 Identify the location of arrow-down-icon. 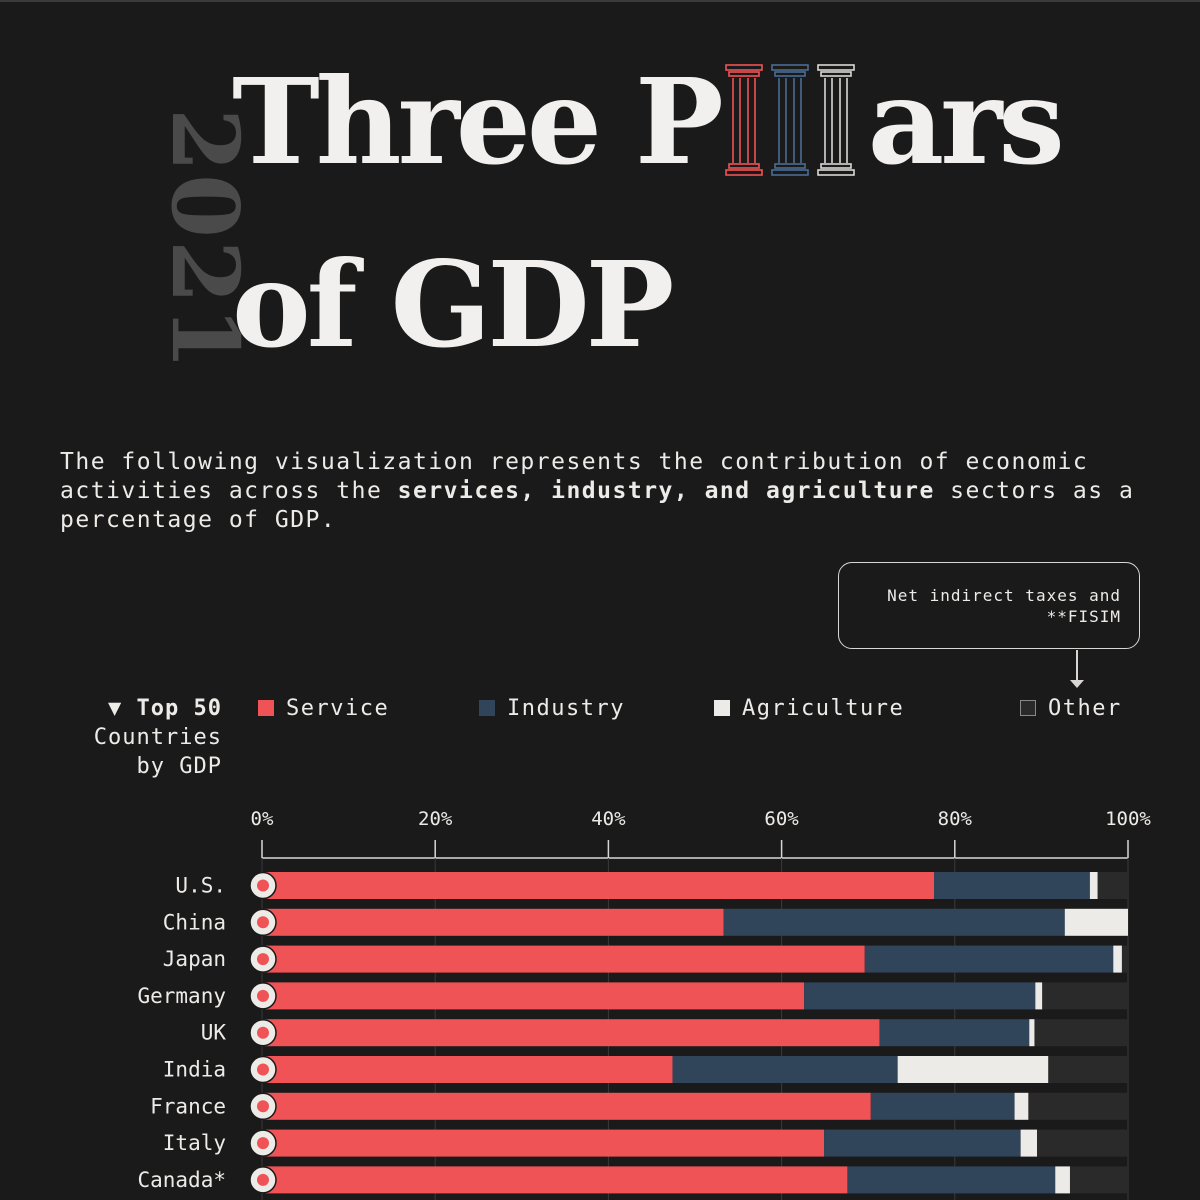
(1077, 684).